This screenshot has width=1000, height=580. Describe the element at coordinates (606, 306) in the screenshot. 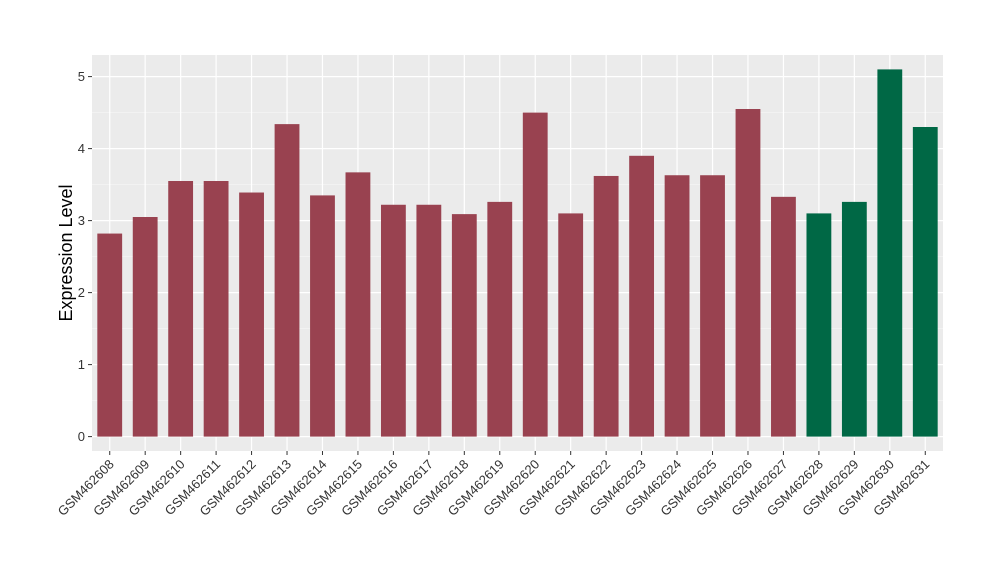

I see `bar-GSM462622` at that location.